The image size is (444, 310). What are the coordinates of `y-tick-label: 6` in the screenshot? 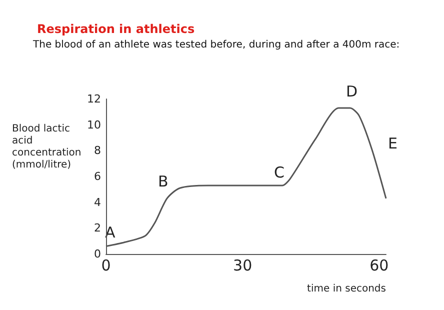 It's located at (97, 176).